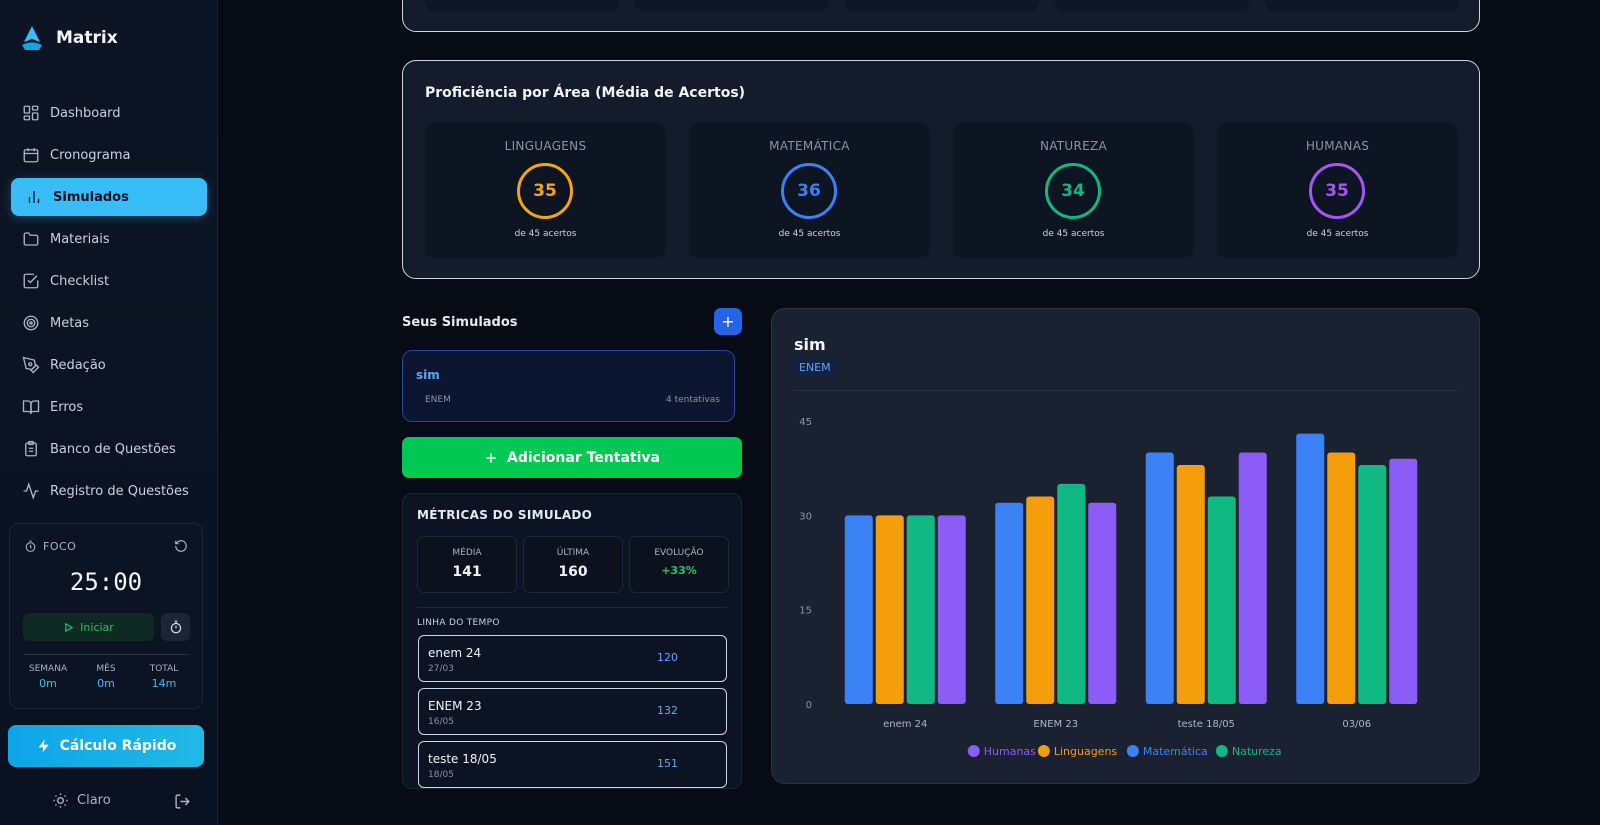  I want to click on sidebar-item-label: Dashboard, so click(85, 113).